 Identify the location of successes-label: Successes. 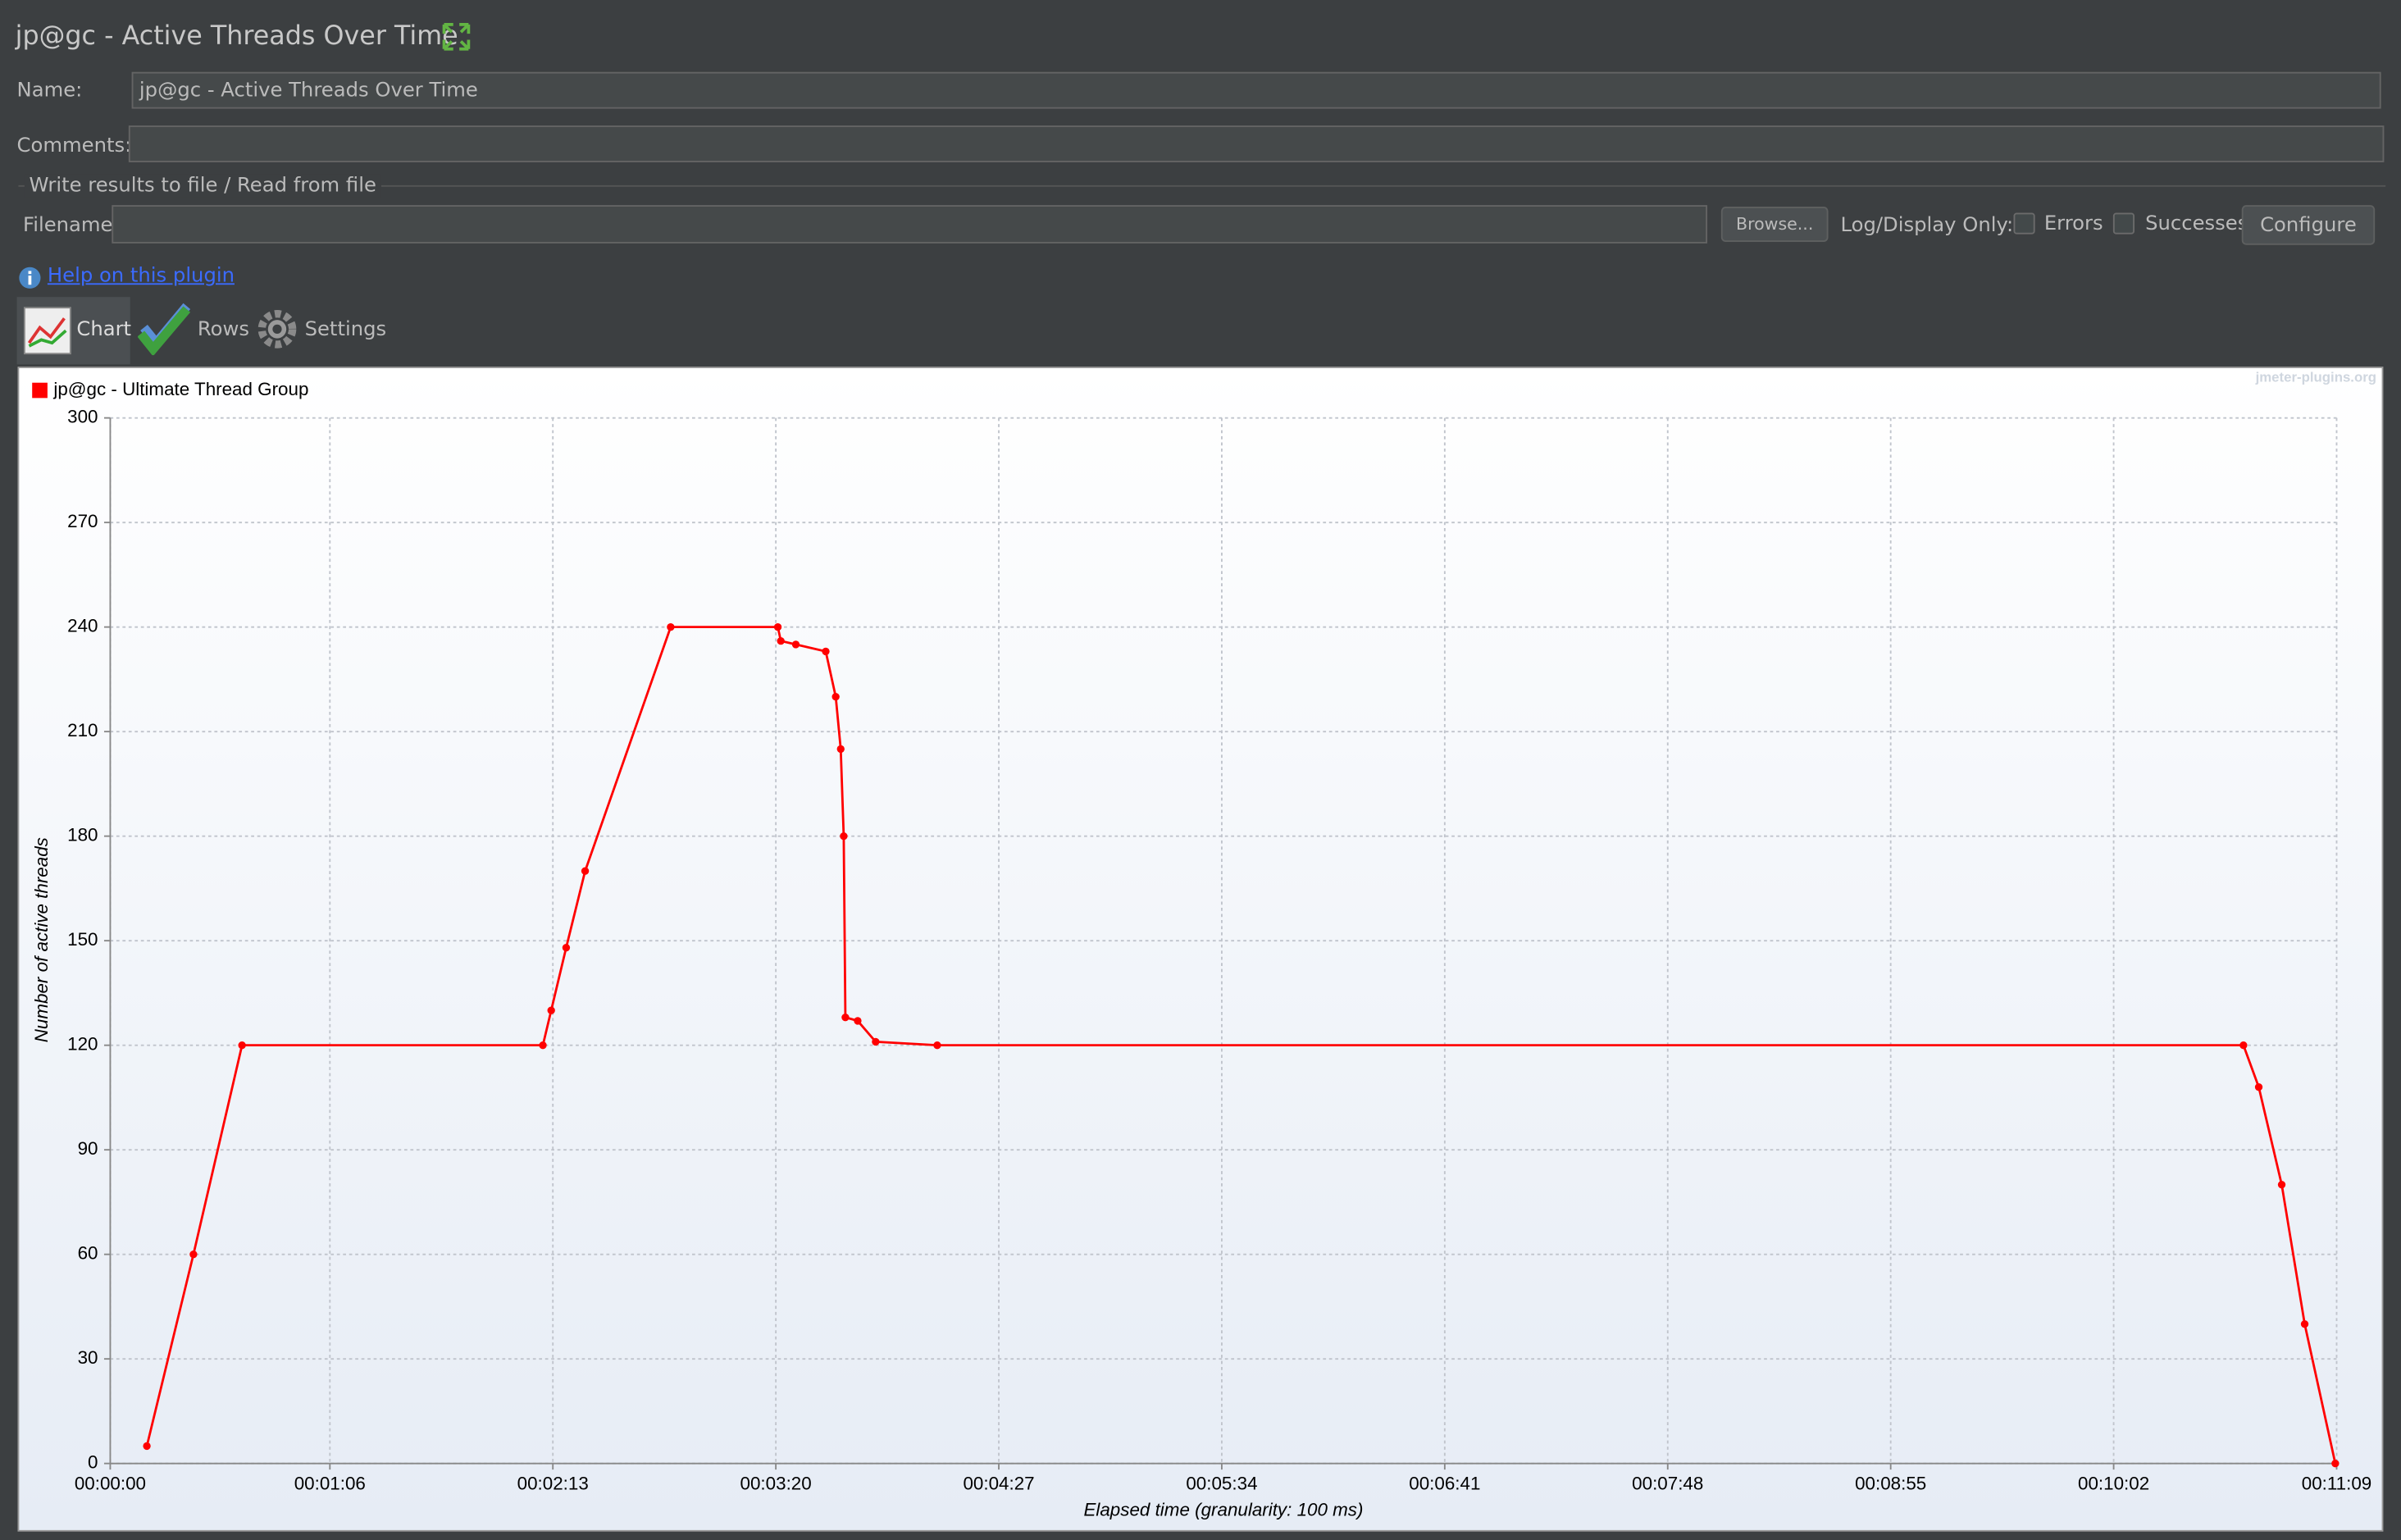
(2196, 224).